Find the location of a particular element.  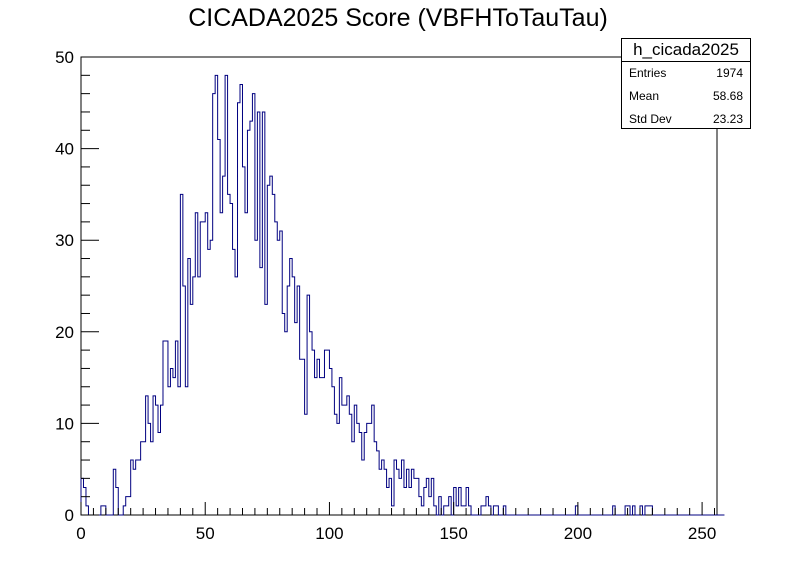

x-tick-label: 50 is located at coordinates (205, 533).